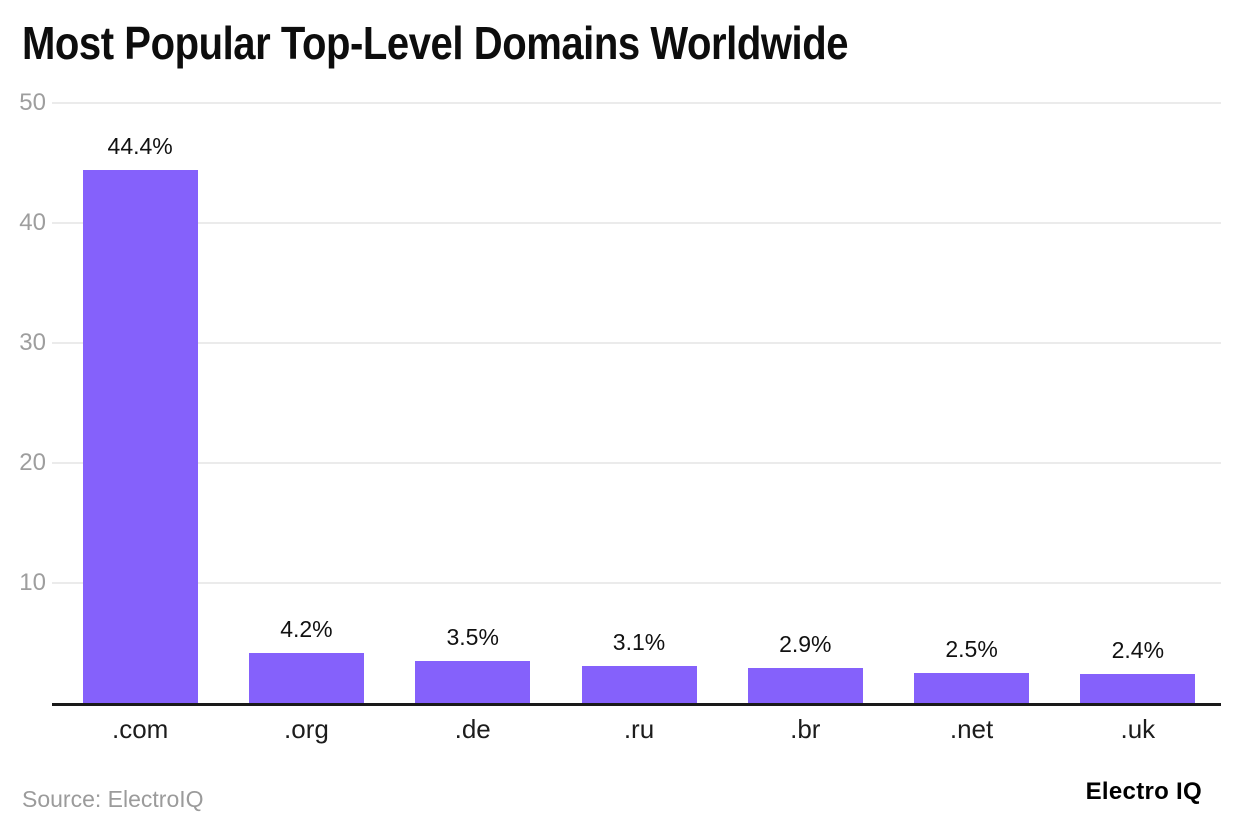 The height and width of the screenshot is (834, 1240). I want to click on bar-value-label: 2.9%, so click(805, 644).